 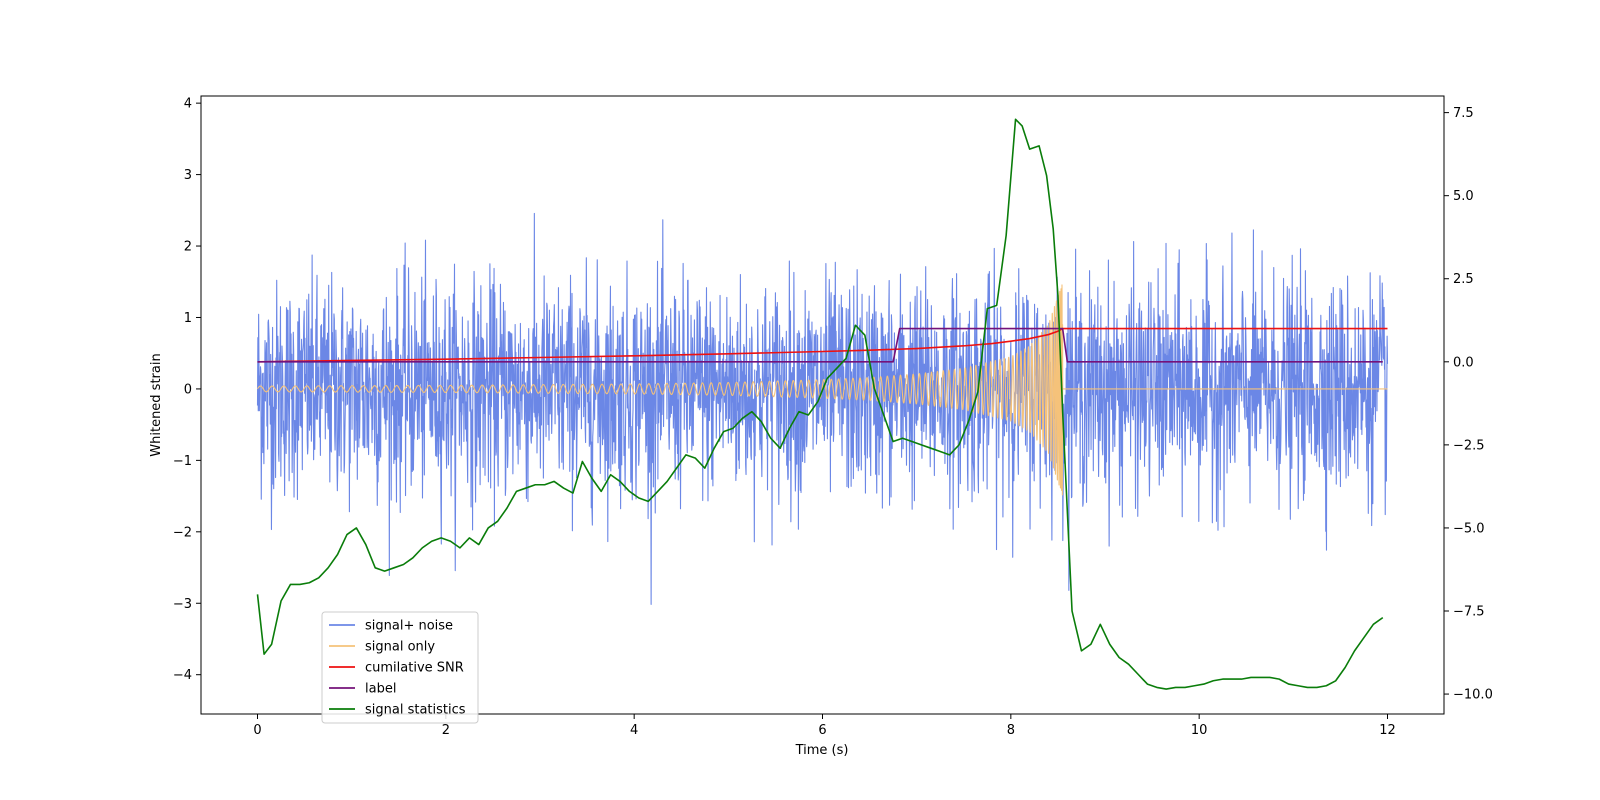 I want to click on y-tick-label: −4, so click(x=182, y=675).